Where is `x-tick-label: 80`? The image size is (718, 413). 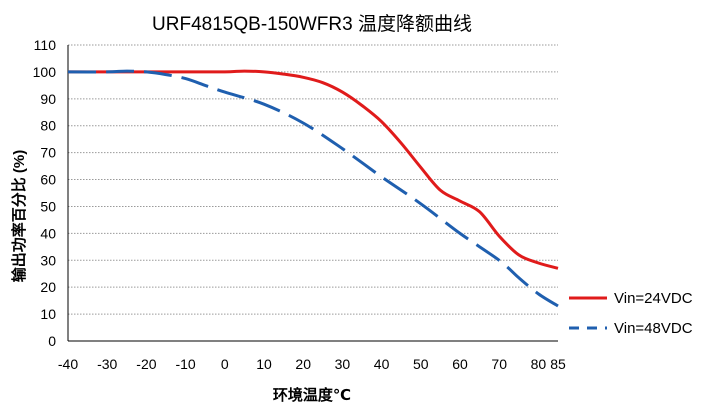
x-tick-label: 80 is located at coordinates (539, 364).